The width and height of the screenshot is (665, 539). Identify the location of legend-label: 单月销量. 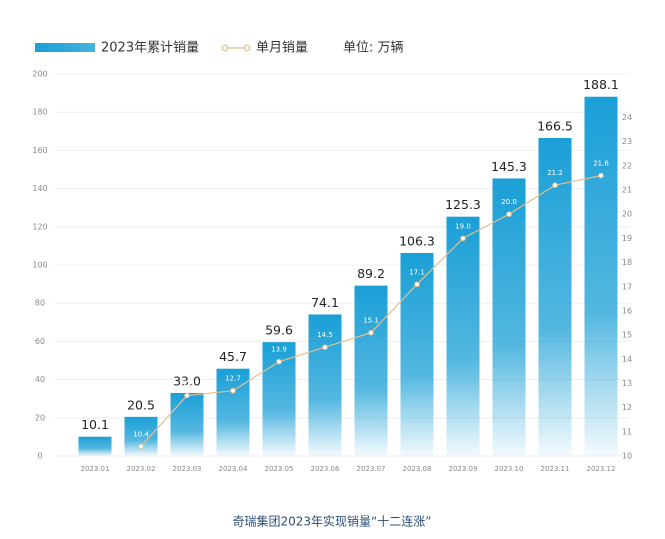
(282, 48).